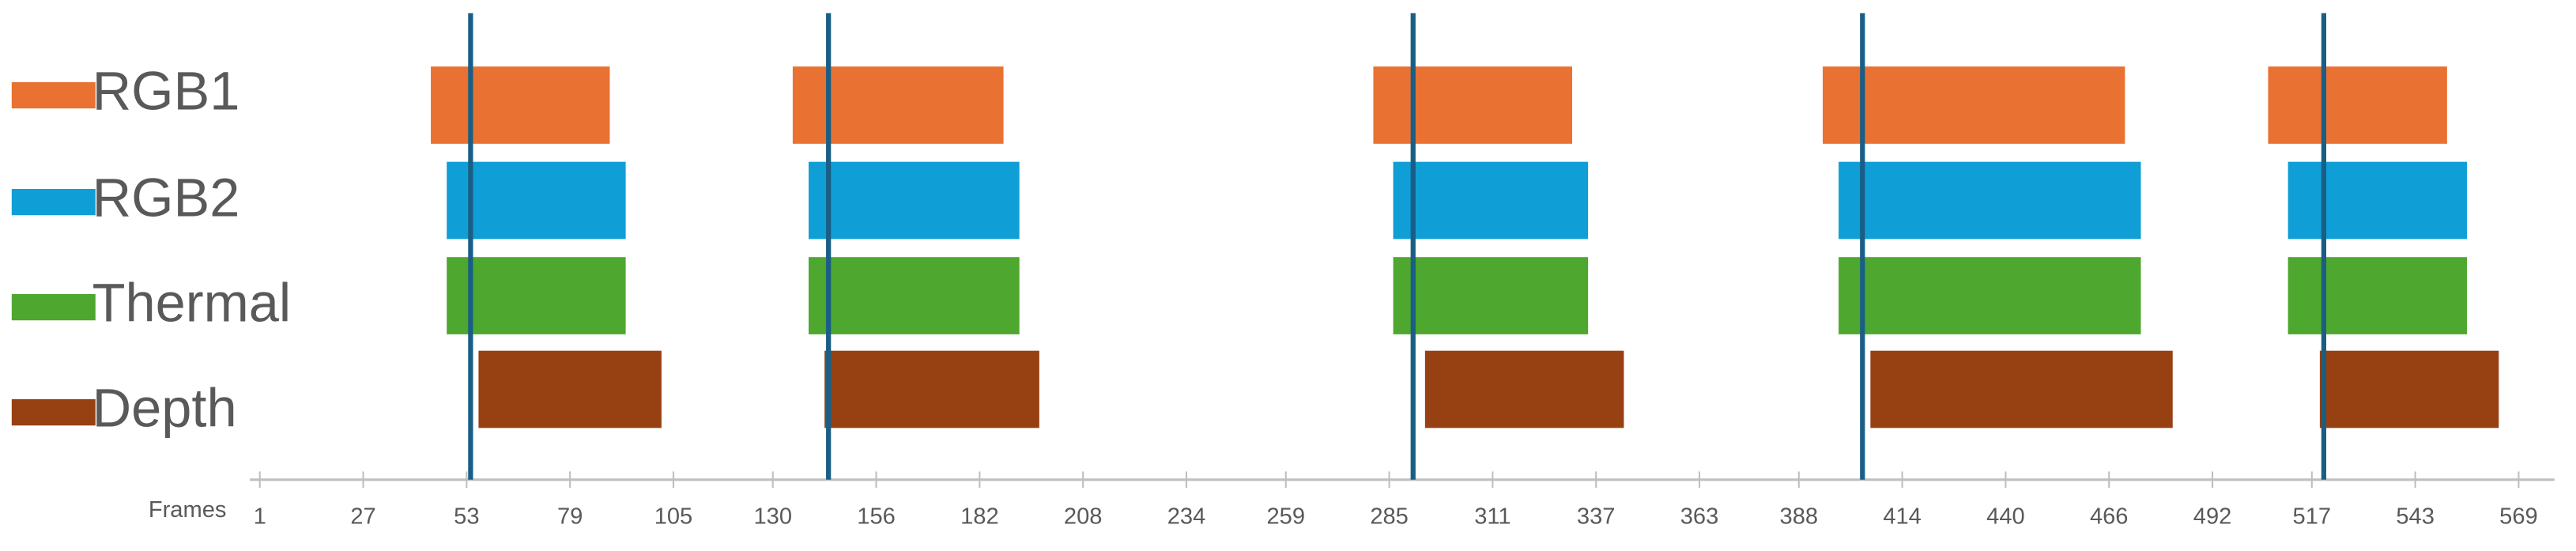  I want to click on x-tick-label: 492, so click(2212, 516).